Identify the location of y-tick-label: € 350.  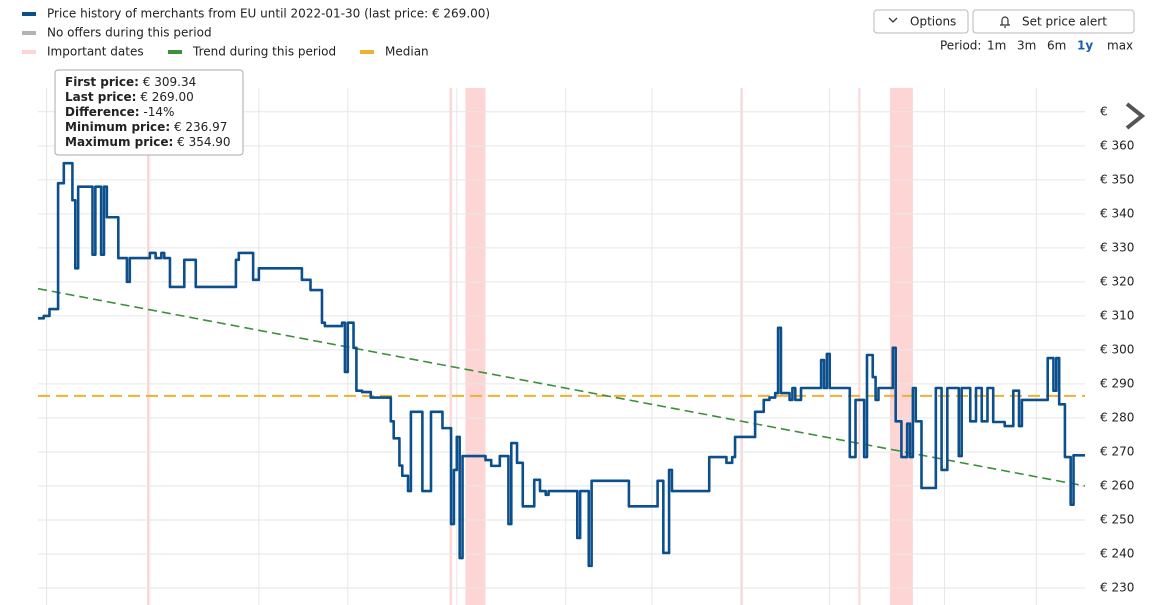
(1117, 179).